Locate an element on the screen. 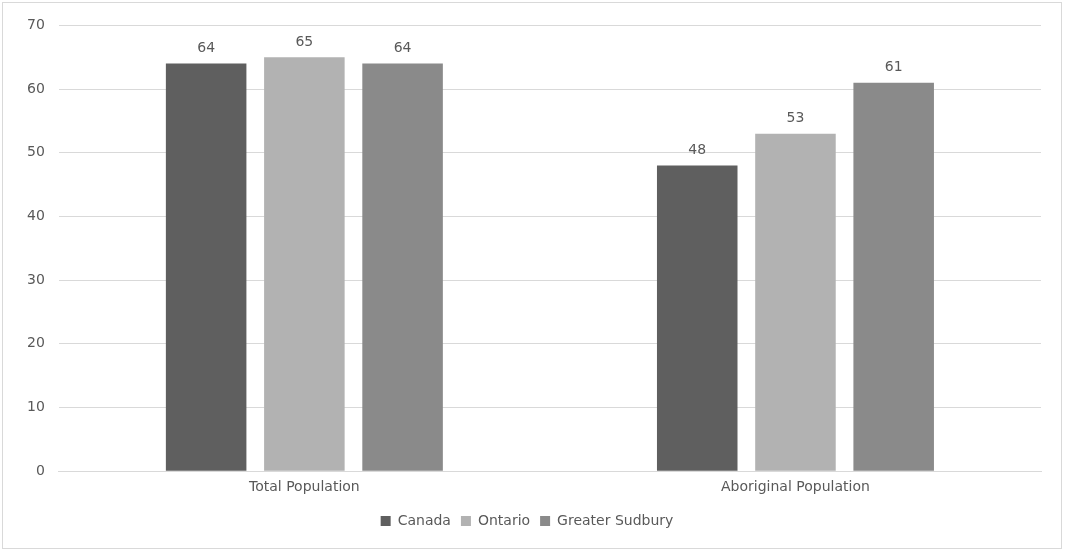 This screenshot has width=1065, height=552. data-label: 48 is located at coordinates (697, 149).